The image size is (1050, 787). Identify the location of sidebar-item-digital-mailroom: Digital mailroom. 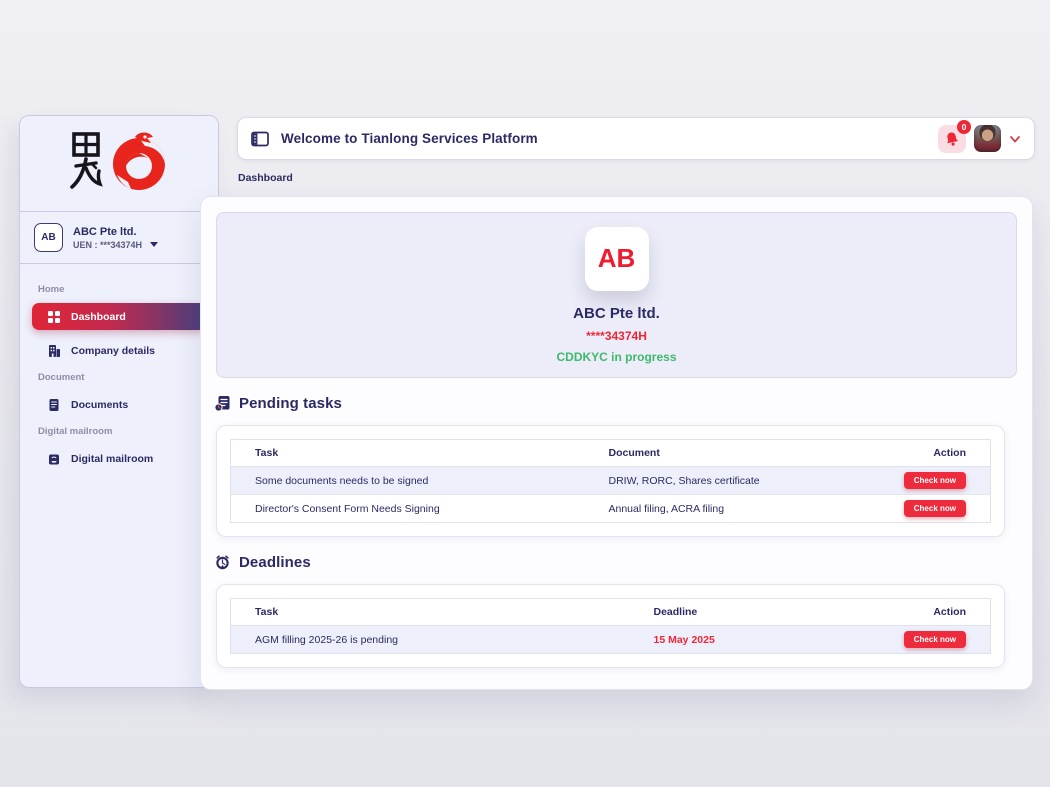
(119, 458).